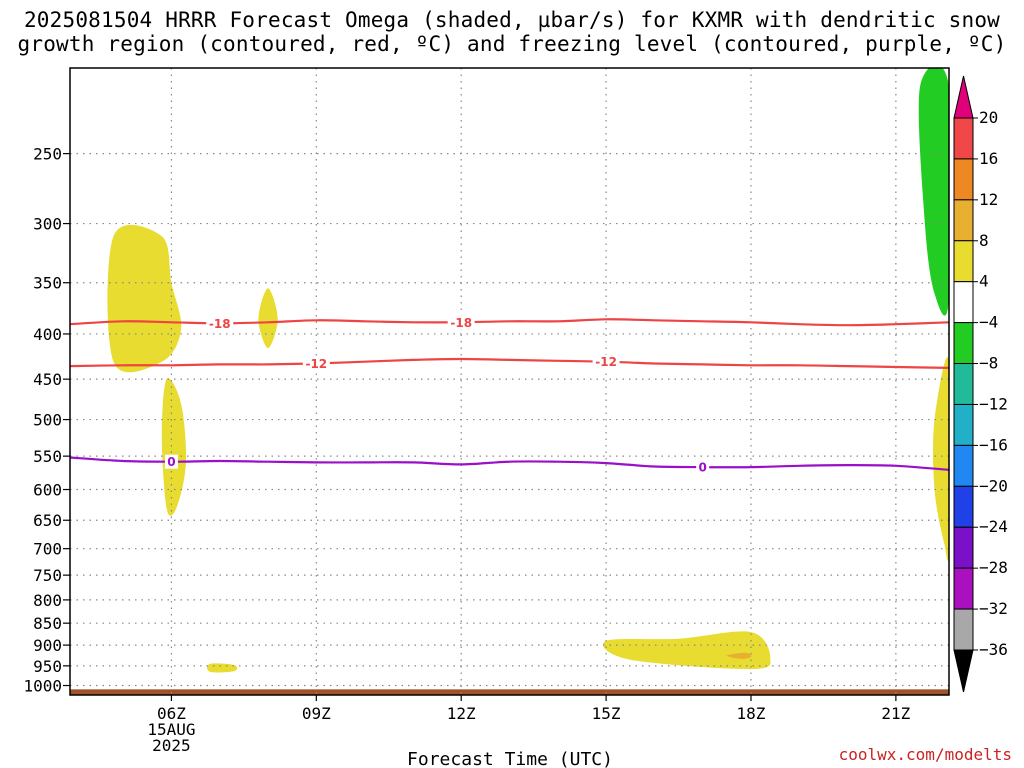 The height and width of the screenshot is (768, 1024). I want to click on y-tick-label-350: 350, so click(47, 283).